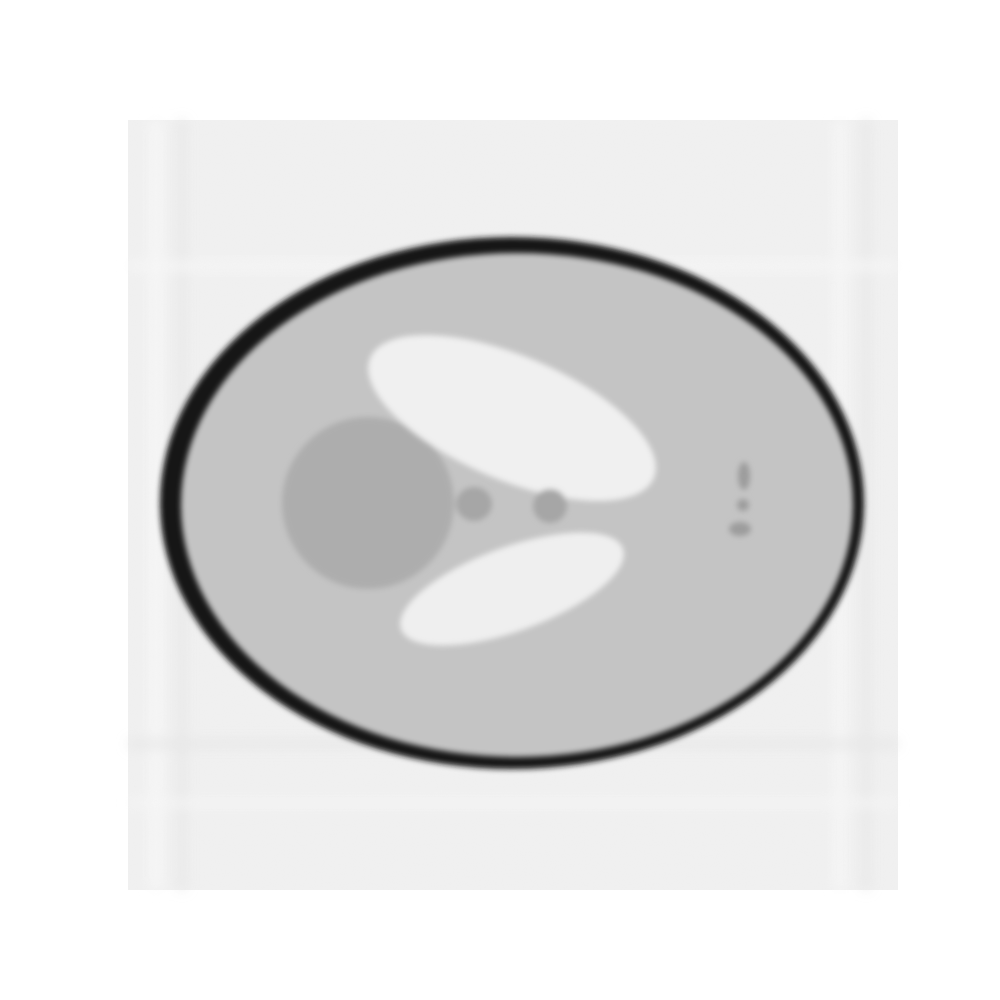 This screenshot has height=1000, width=1000. I want to click on lower-bright-ellipse, so click(512, 589).